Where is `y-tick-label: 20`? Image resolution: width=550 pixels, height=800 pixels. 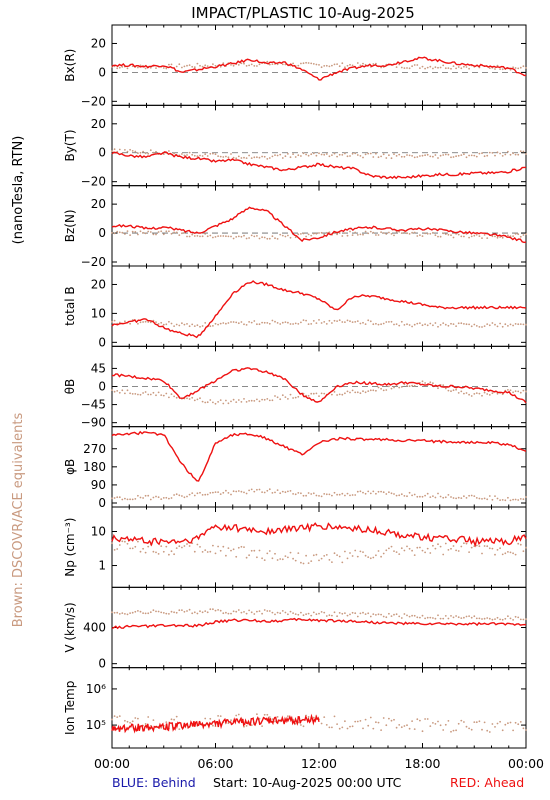 y-tick-label: 20 is located at coordinates (98, 43).